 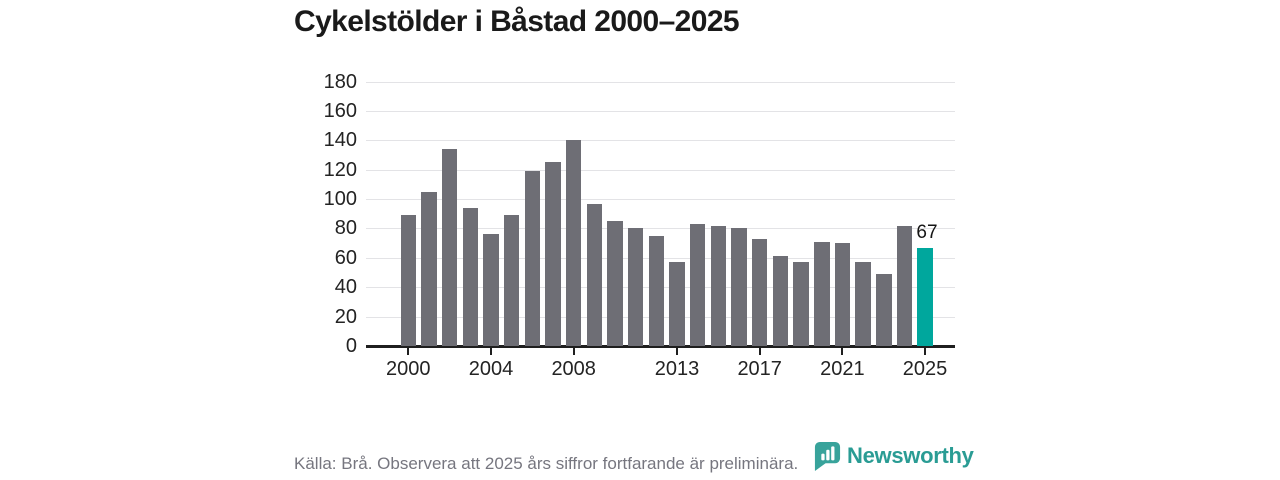 I want to click on value-label-2025: 67, so click(x=927, y=232).